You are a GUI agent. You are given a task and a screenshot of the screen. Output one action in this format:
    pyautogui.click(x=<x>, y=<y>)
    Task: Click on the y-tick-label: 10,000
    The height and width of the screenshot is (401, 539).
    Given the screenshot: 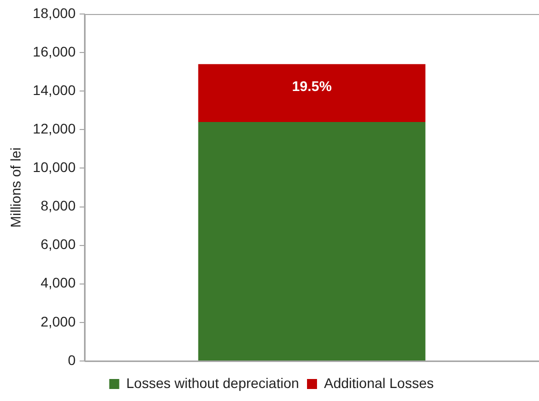 What is the action you would take?
    pyautogui.click(x=54, y=167)
    